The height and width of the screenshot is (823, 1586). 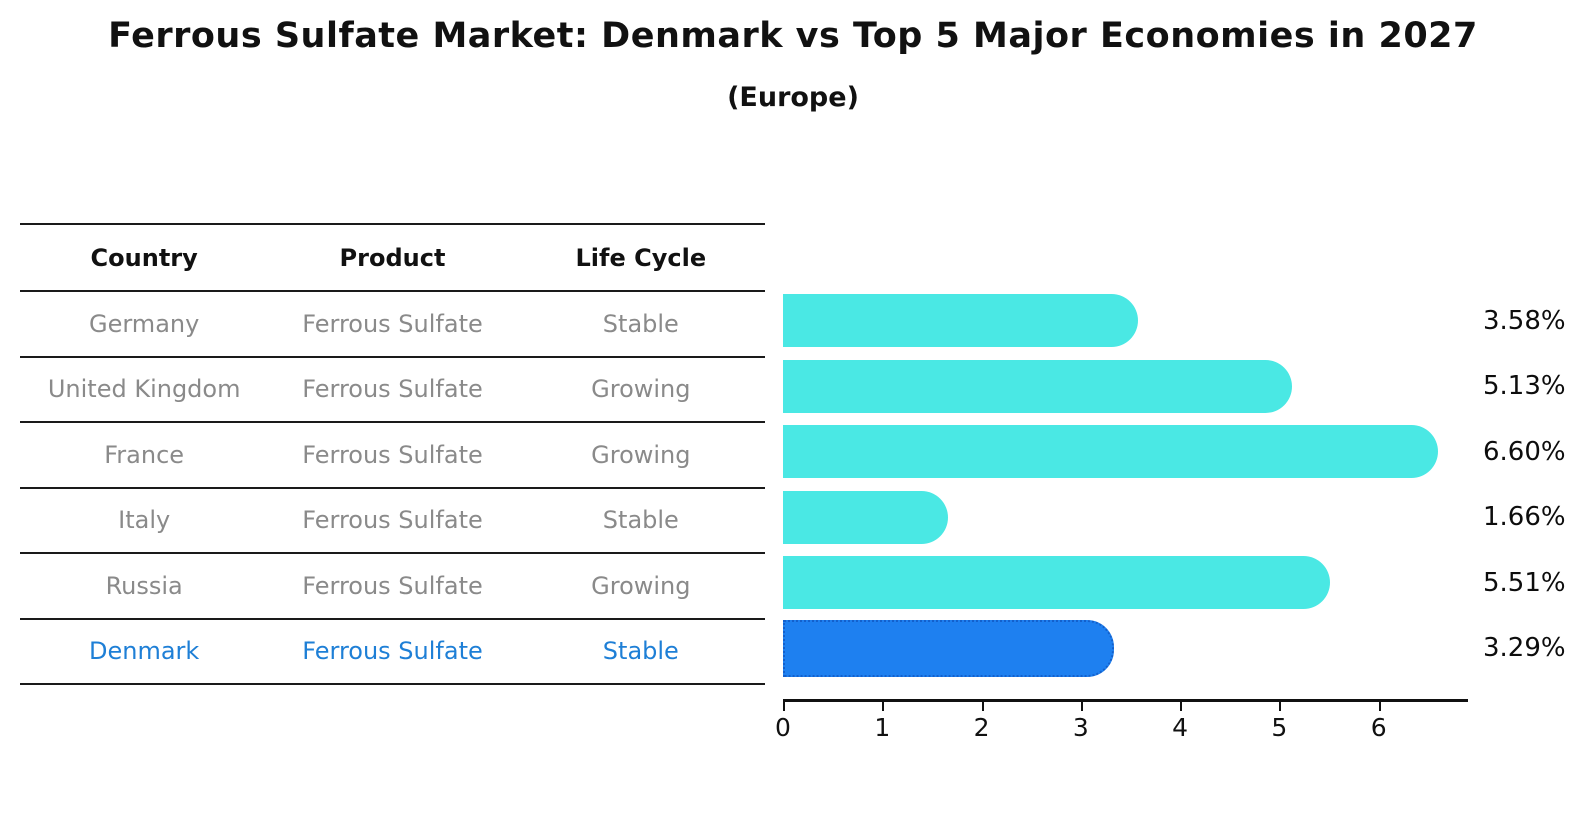 What do you see at coordinates (144, 323) in the screenshot?
I see `cell-country: Germany` at bounding box center [144, 323].